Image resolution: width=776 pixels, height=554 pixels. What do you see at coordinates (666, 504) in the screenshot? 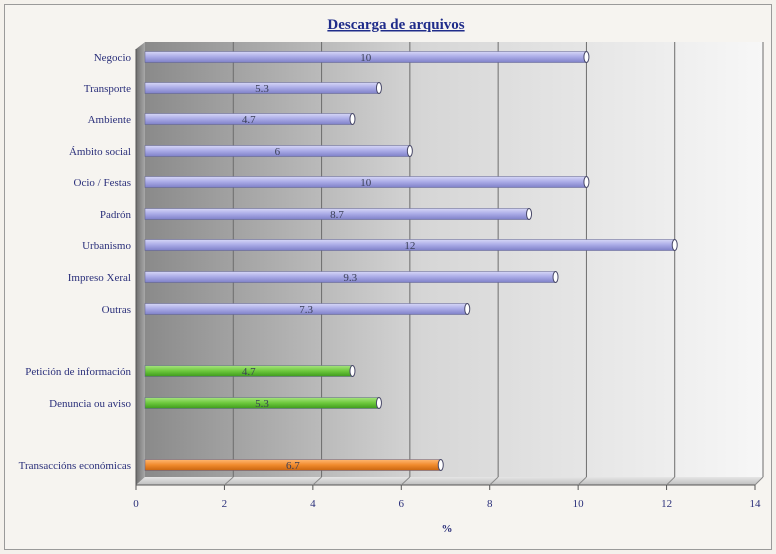
I see `x-tick-label: 12` at bounding box center [666, 504].